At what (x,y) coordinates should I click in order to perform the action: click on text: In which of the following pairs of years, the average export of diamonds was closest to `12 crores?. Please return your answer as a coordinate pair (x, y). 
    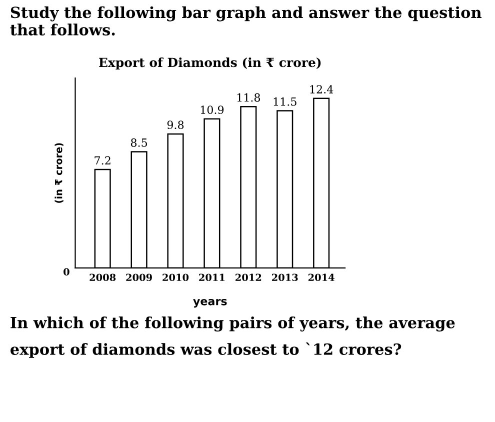
    Looking at the image, I should click on (232, 337).